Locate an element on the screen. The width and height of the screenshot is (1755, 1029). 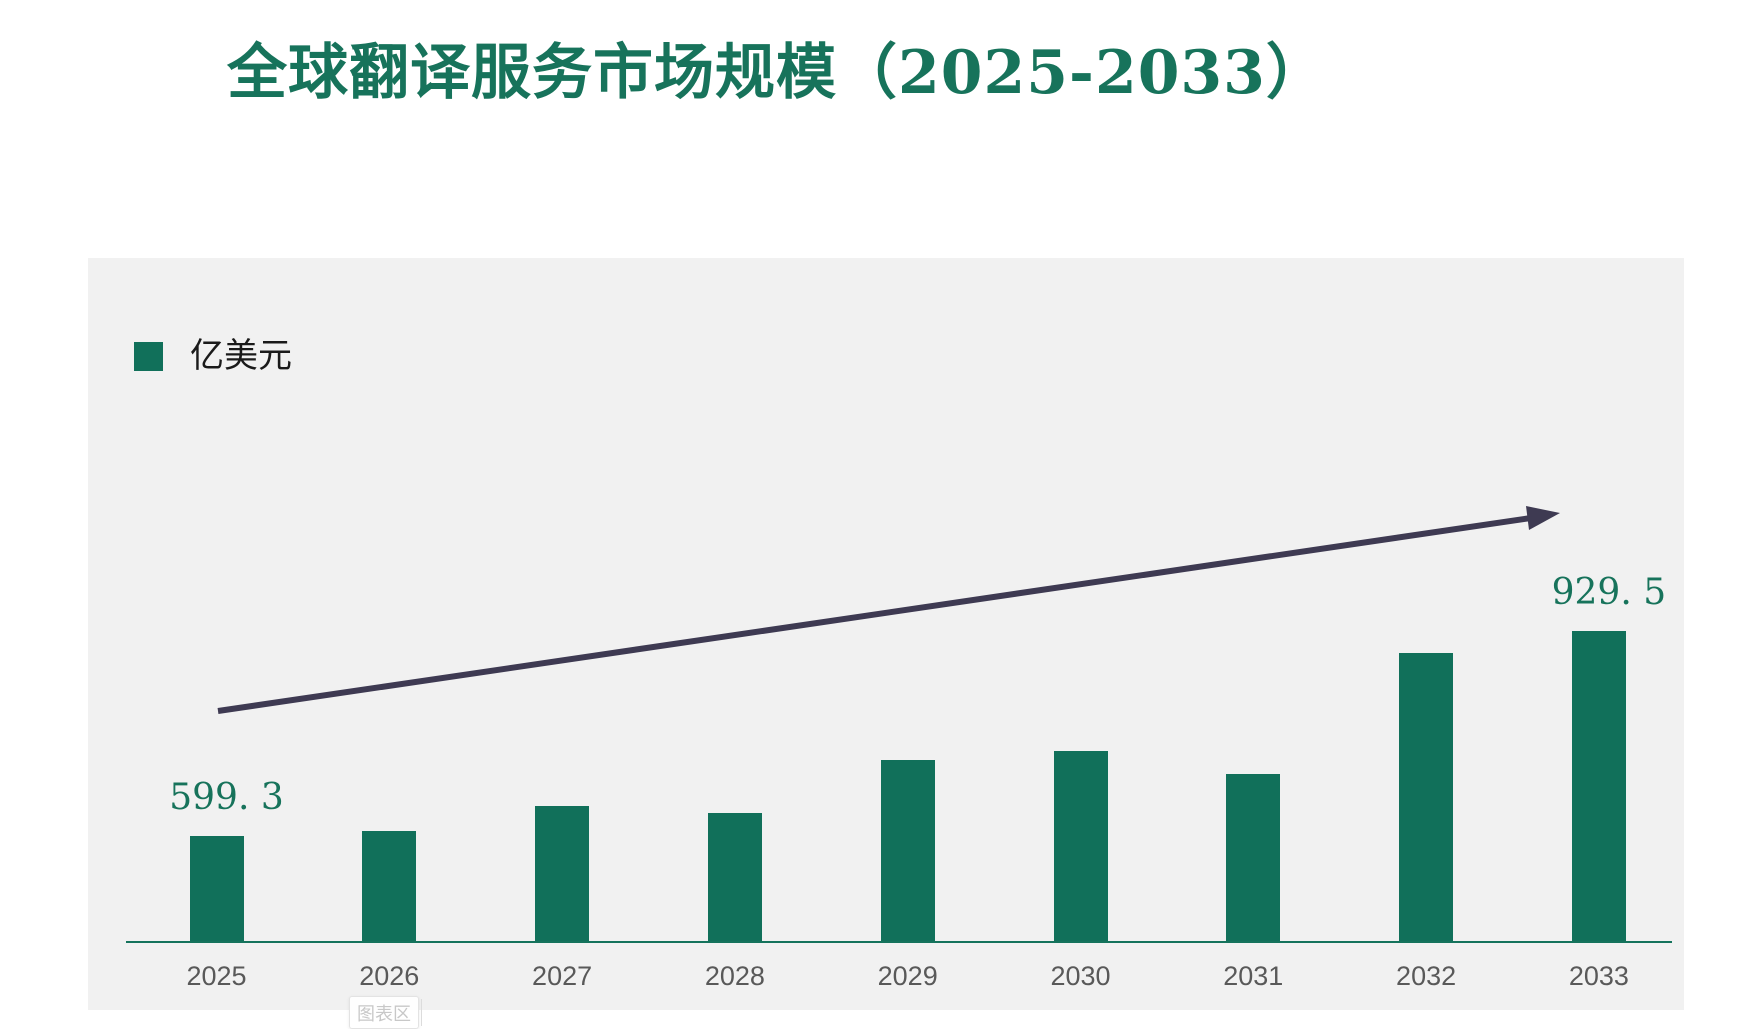
axis-tick-label-2027: 2027 is located at coordinates (562, 976).